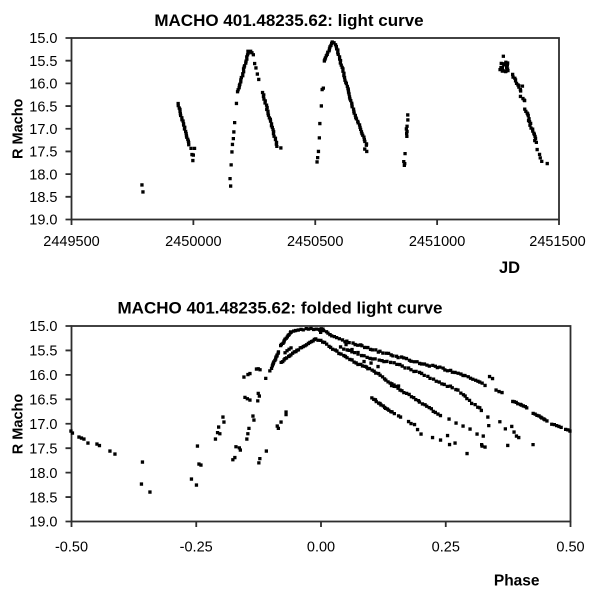 This screenshot has height=600, width=600. I want to click on svg-text: 2450000, so click(193, 242).